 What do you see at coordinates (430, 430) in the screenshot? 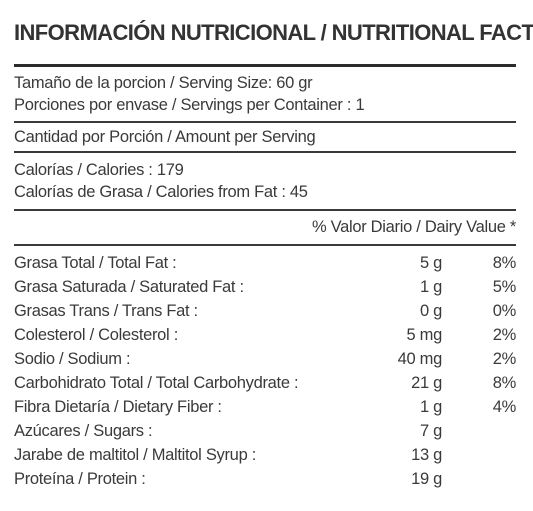
I see `nutrient-amount: 7 g` at bounding box center [430, 430].